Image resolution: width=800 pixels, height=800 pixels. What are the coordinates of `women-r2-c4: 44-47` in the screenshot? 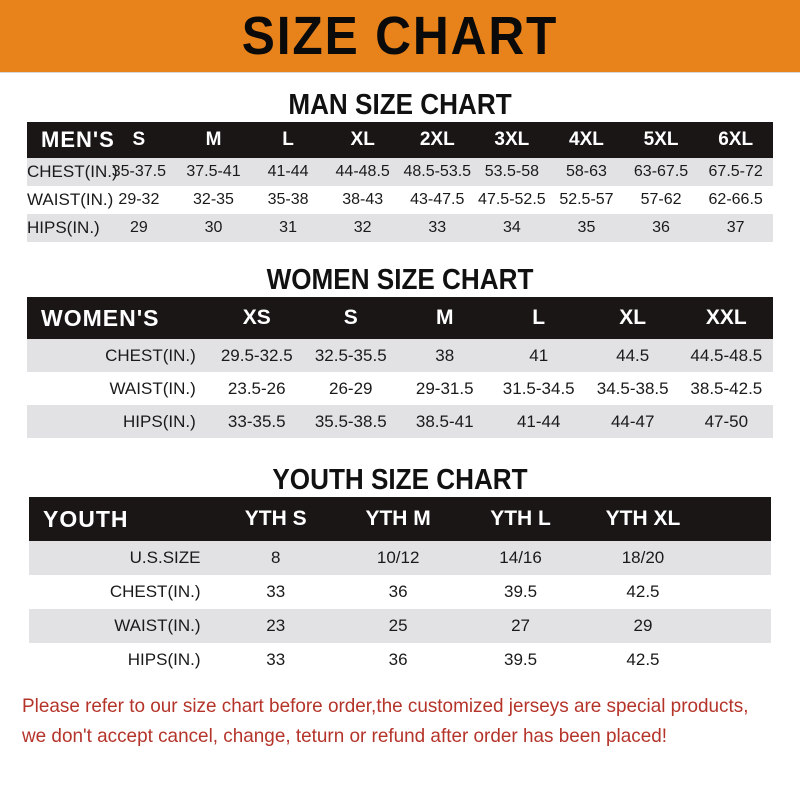 It's located at (632, 421).